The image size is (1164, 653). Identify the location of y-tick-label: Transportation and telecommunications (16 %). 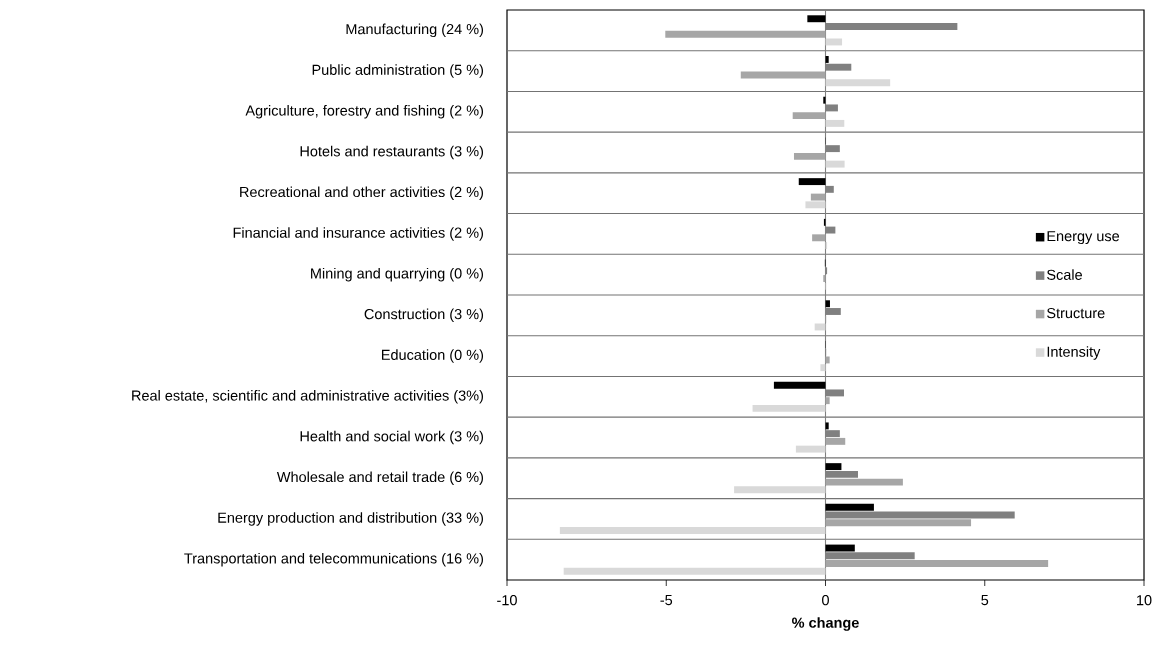
(334, 559).